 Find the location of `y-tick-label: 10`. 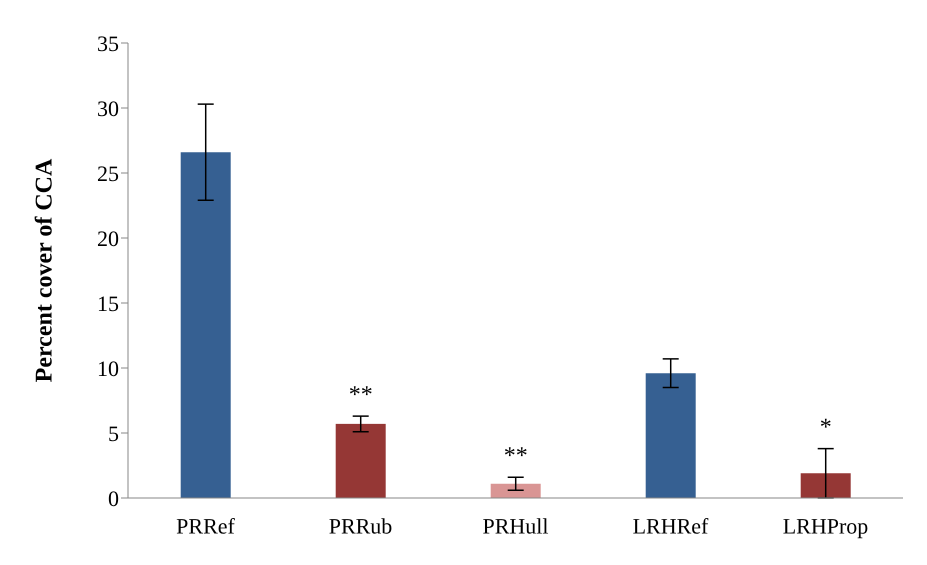

y-tick-label: 10 is located at coordinates (108, 368).